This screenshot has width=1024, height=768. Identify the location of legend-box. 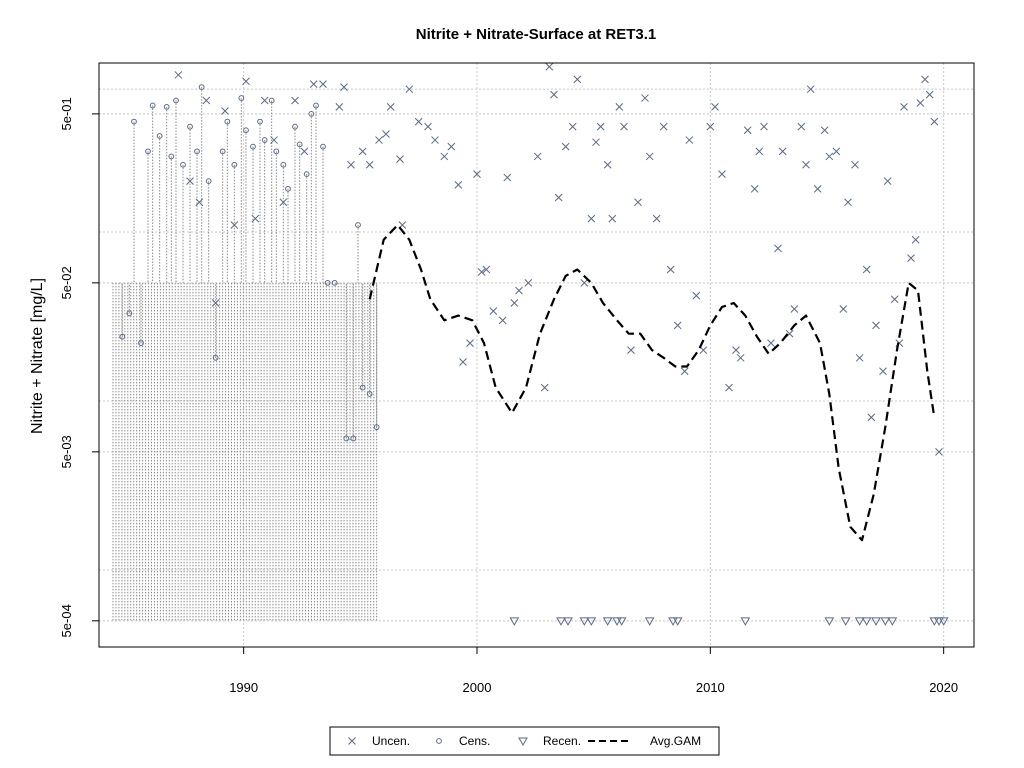
(524, 741).